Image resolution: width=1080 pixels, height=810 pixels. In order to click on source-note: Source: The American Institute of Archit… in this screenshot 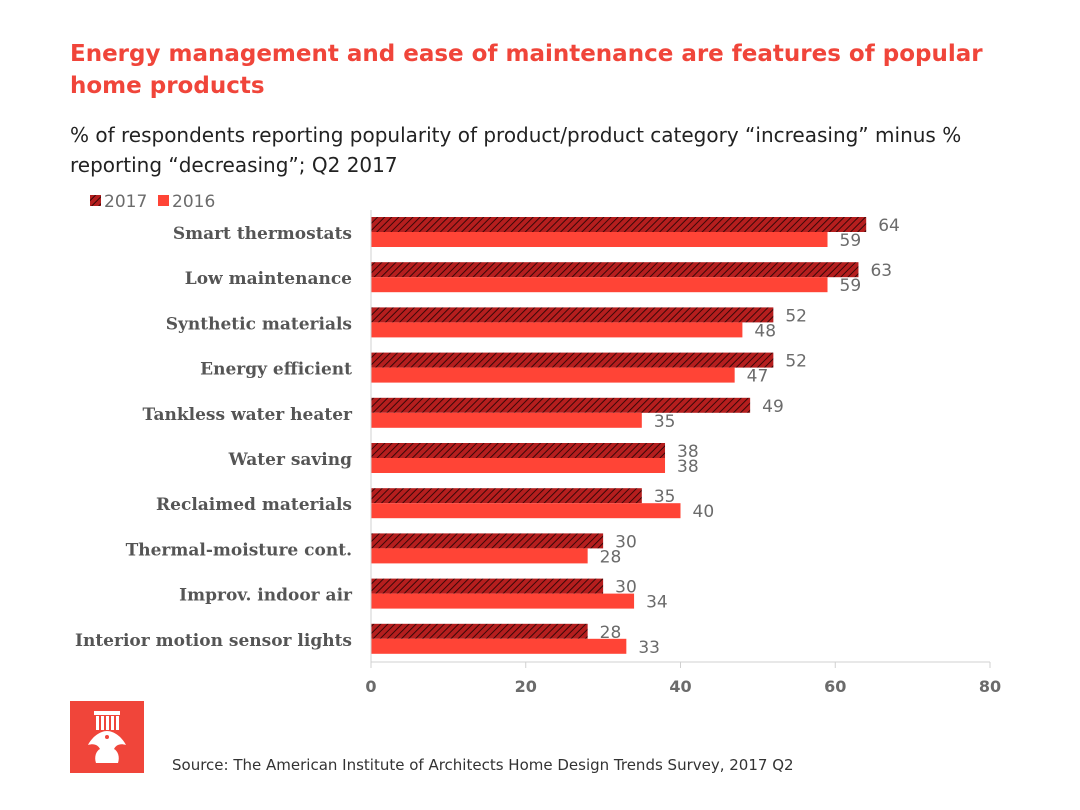, I will do `click(483, 765)`.